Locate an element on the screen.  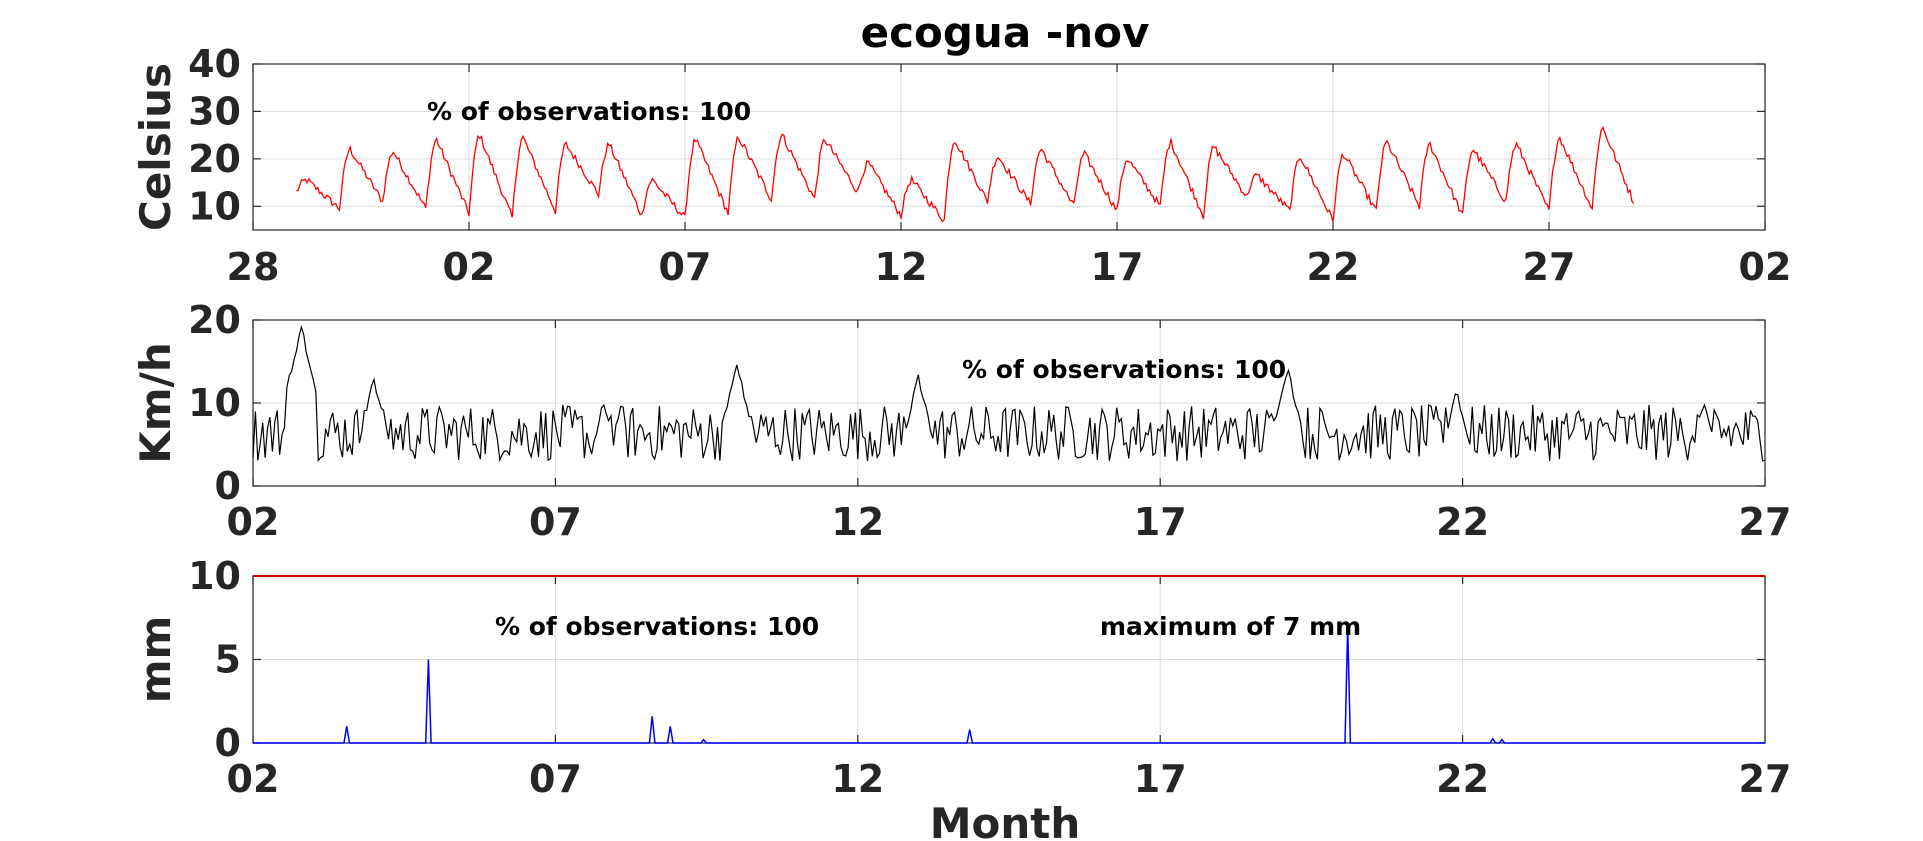
precipitation-line is located at coordinates (1009, 685).